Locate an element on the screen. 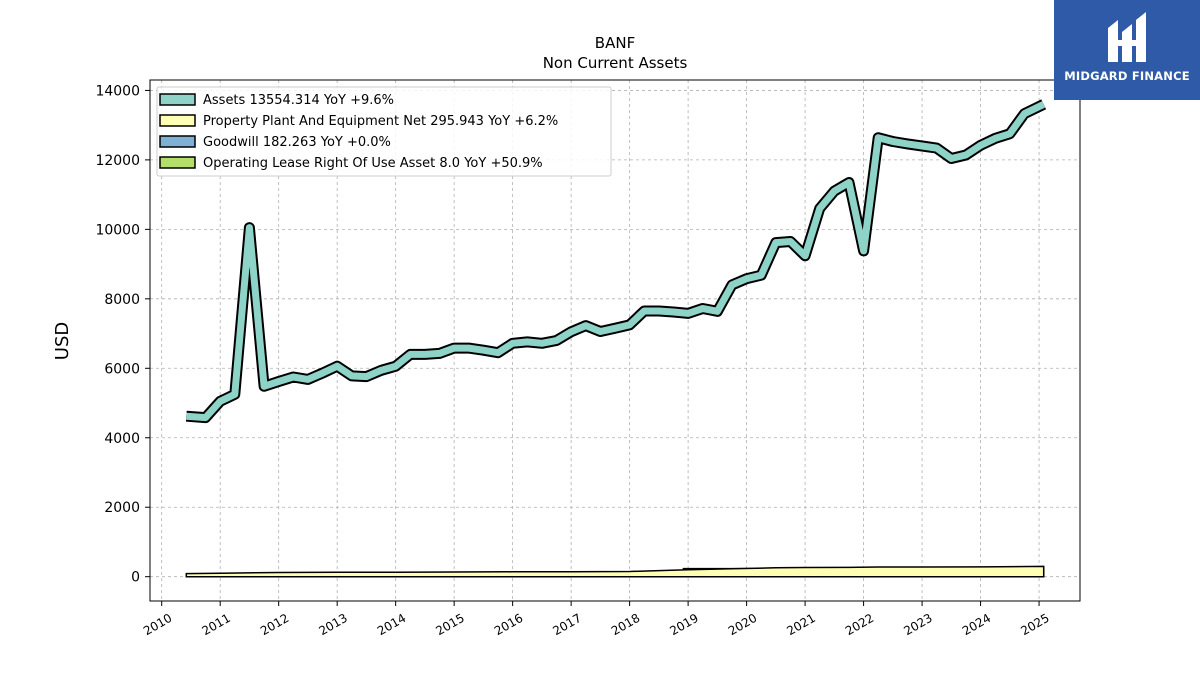 The height and width of the screenshot is (675, 1200). x-tick-label: 2016 is located at coordinates (508, 624).